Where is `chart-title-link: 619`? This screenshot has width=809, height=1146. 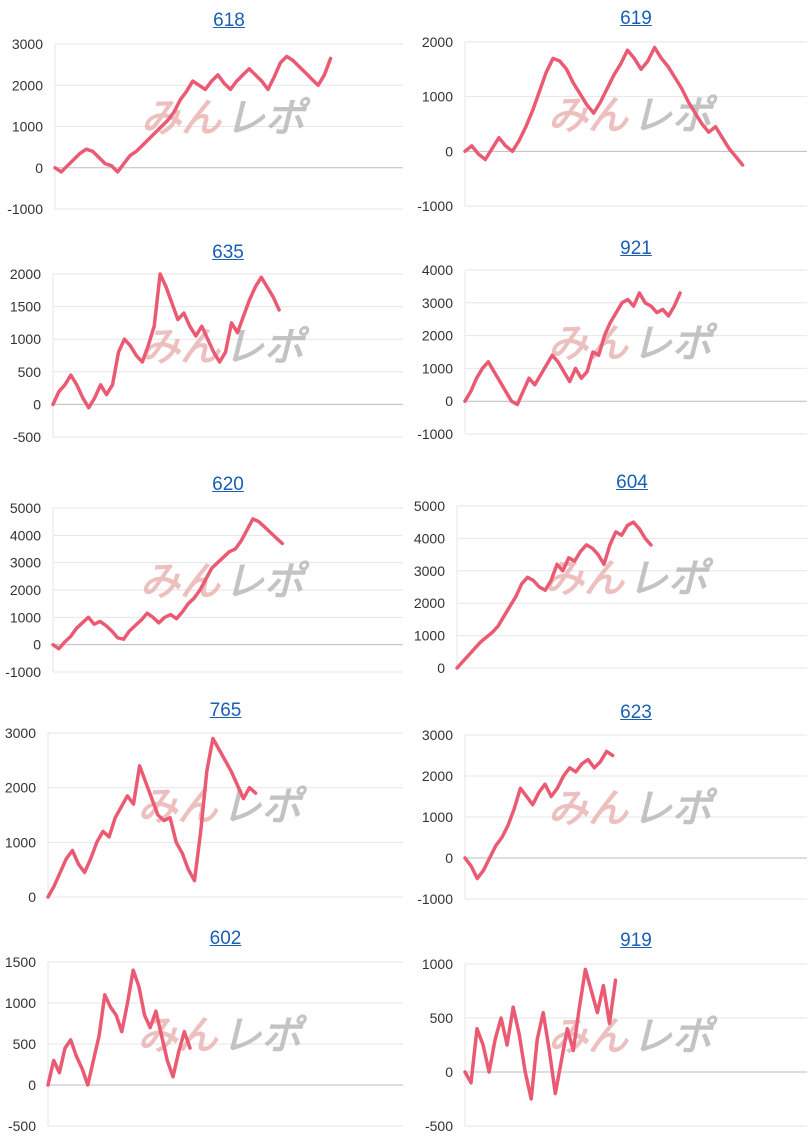
chart-title-link: 619 is located at coordinates (636, 18).